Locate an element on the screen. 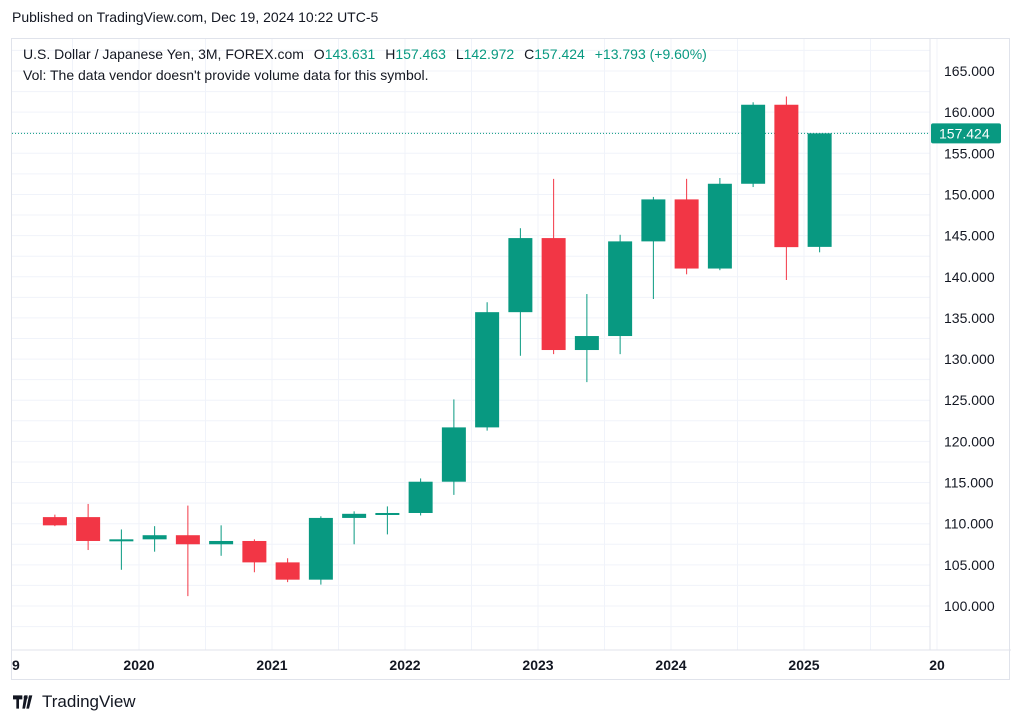 This screenshot has height=725, width=1022. x-tick-label: 20 is located at coordinates (937, 665).